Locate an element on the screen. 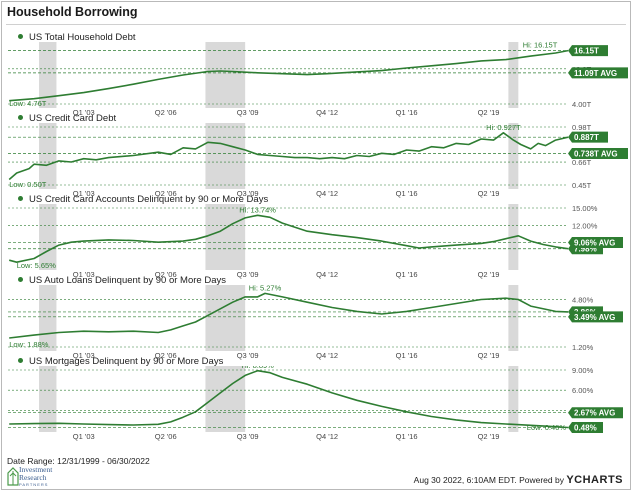  avg-badge-label: 11.09T AVG is located at coordinates (595, 73).